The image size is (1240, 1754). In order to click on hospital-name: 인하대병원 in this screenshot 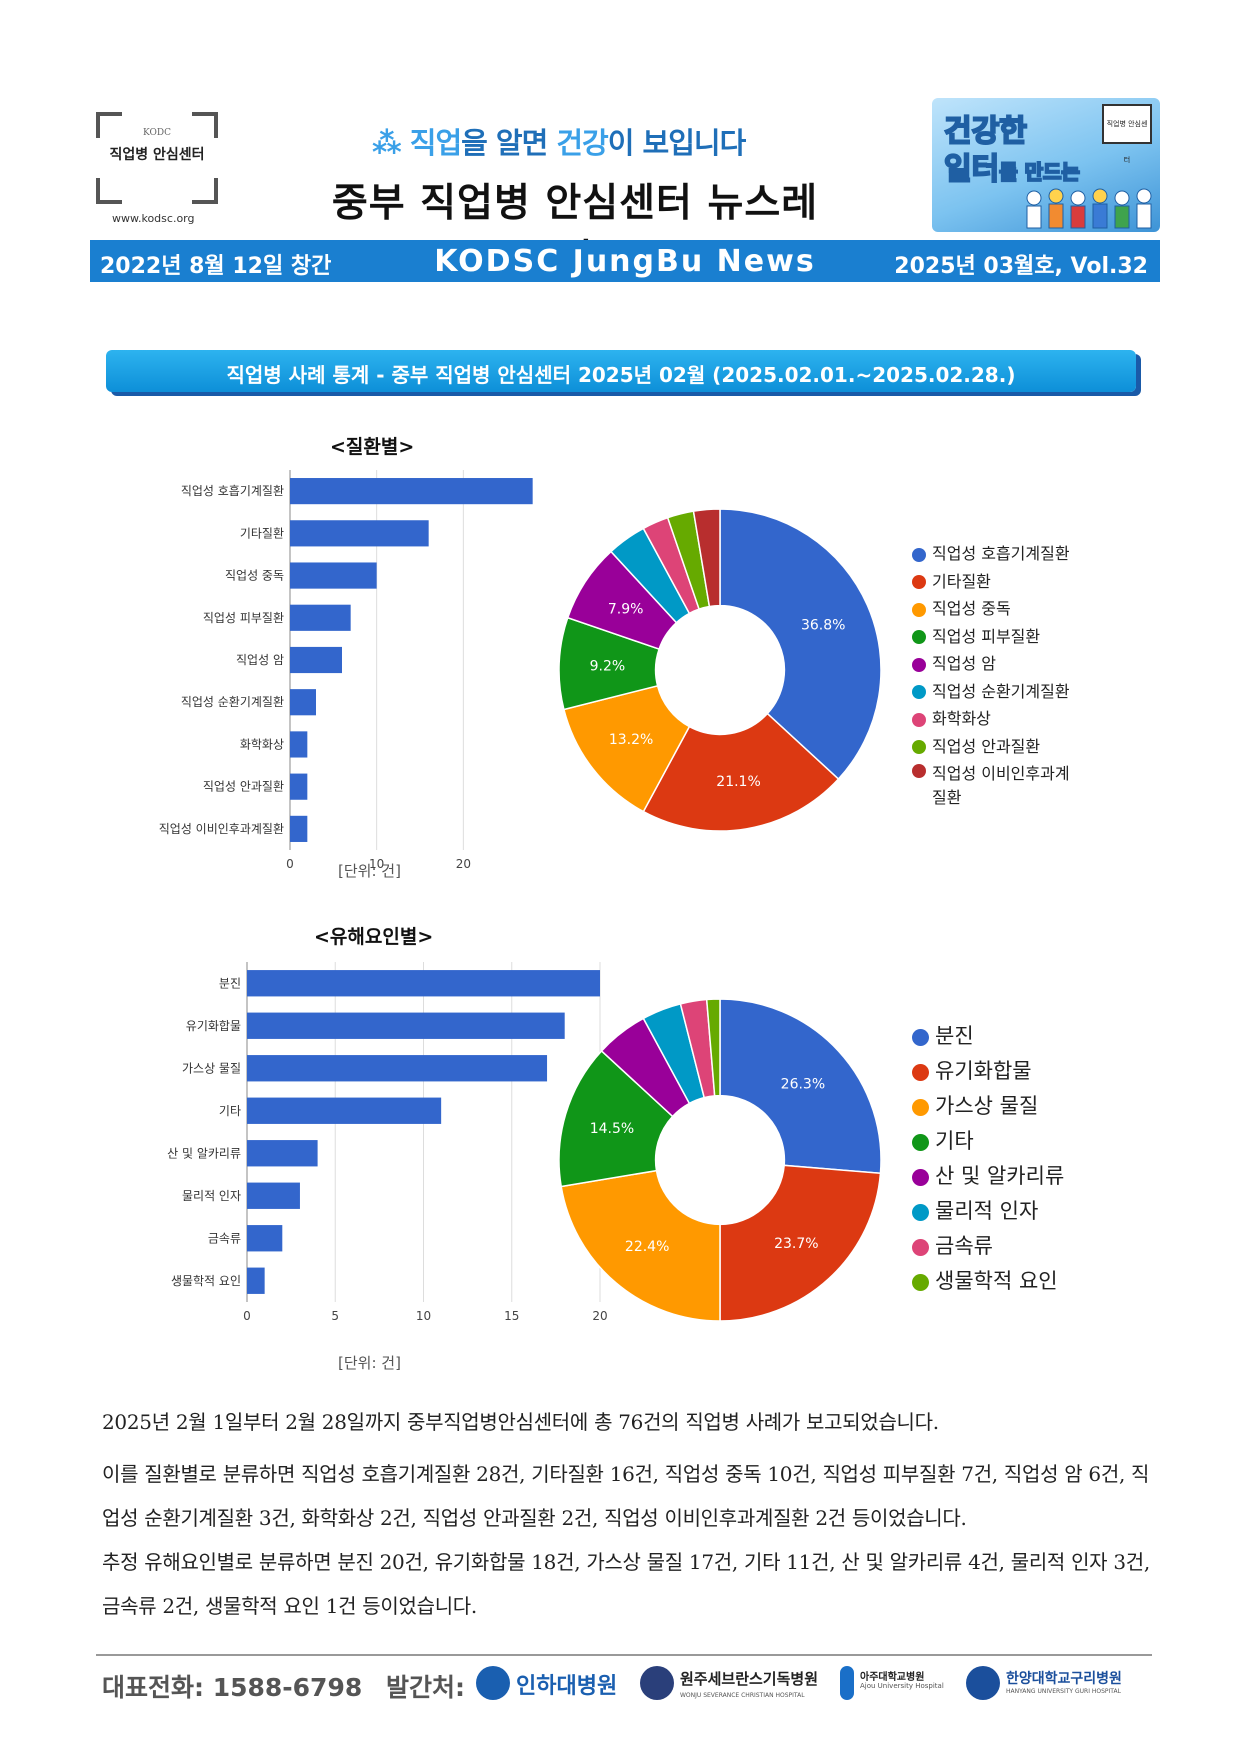, I will do `click(567, 1686)`.